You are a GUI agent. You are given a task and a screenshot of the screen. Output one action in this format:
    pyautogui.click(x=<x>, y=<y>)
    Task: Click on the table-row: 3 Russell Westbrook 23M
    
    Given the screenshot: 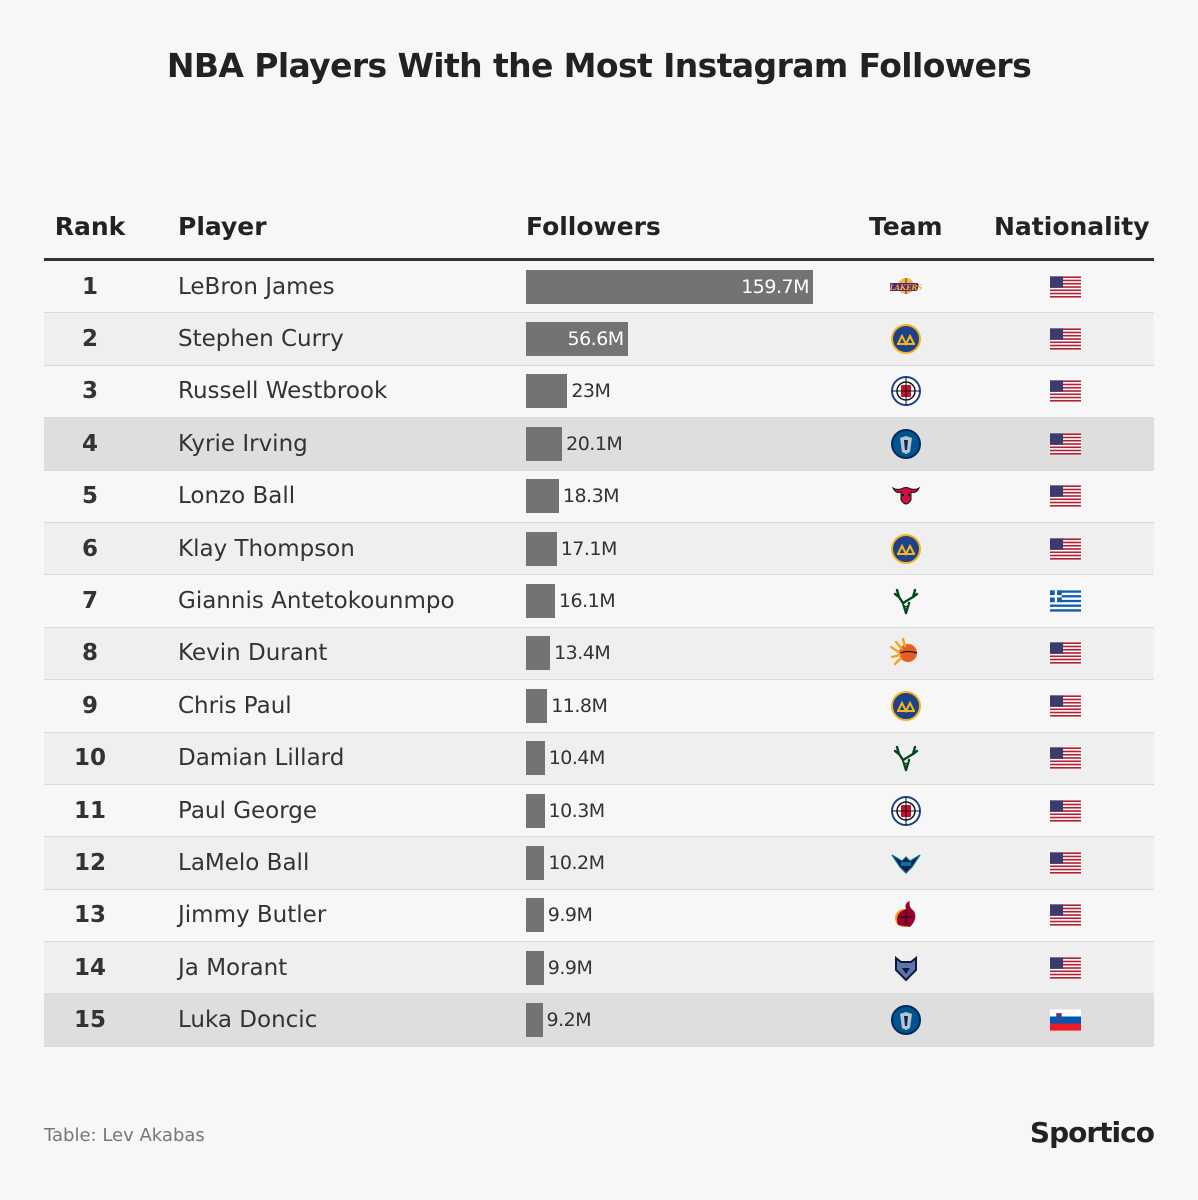 What is the action you would take?
    pyautogui.click(x=599, y=392)
    